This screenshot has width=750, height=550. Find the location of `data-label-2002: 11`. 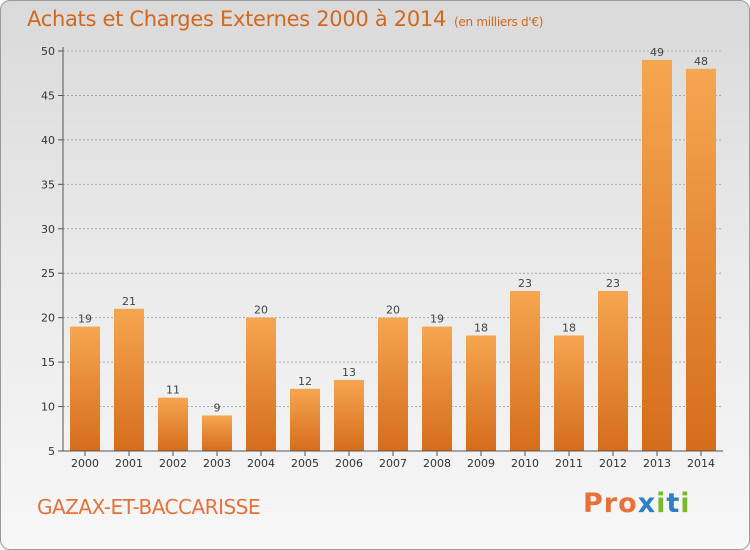

data-label-2002: 11 is located at coordinates (173, 390).